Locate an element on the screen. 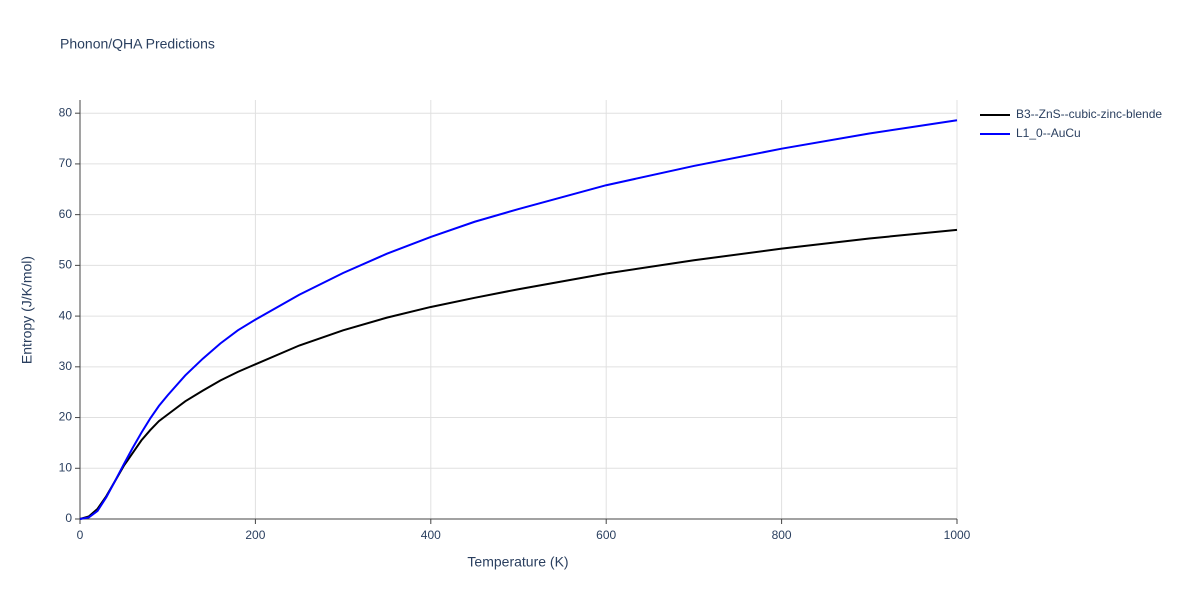 The height and width of the screenshot is (600, 1200). x-tick-label: 200 is located at coordinates (255, 535).